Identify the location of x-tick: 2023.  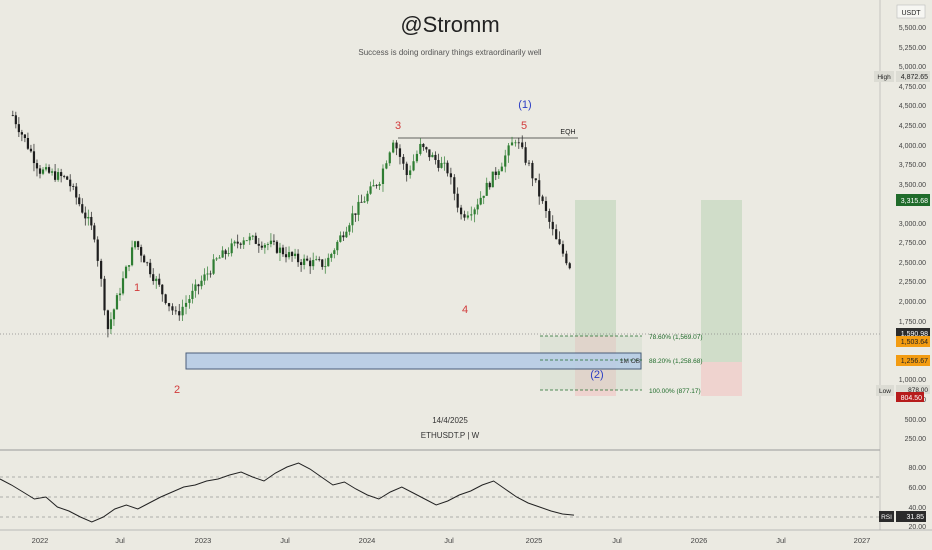
(203, 540).